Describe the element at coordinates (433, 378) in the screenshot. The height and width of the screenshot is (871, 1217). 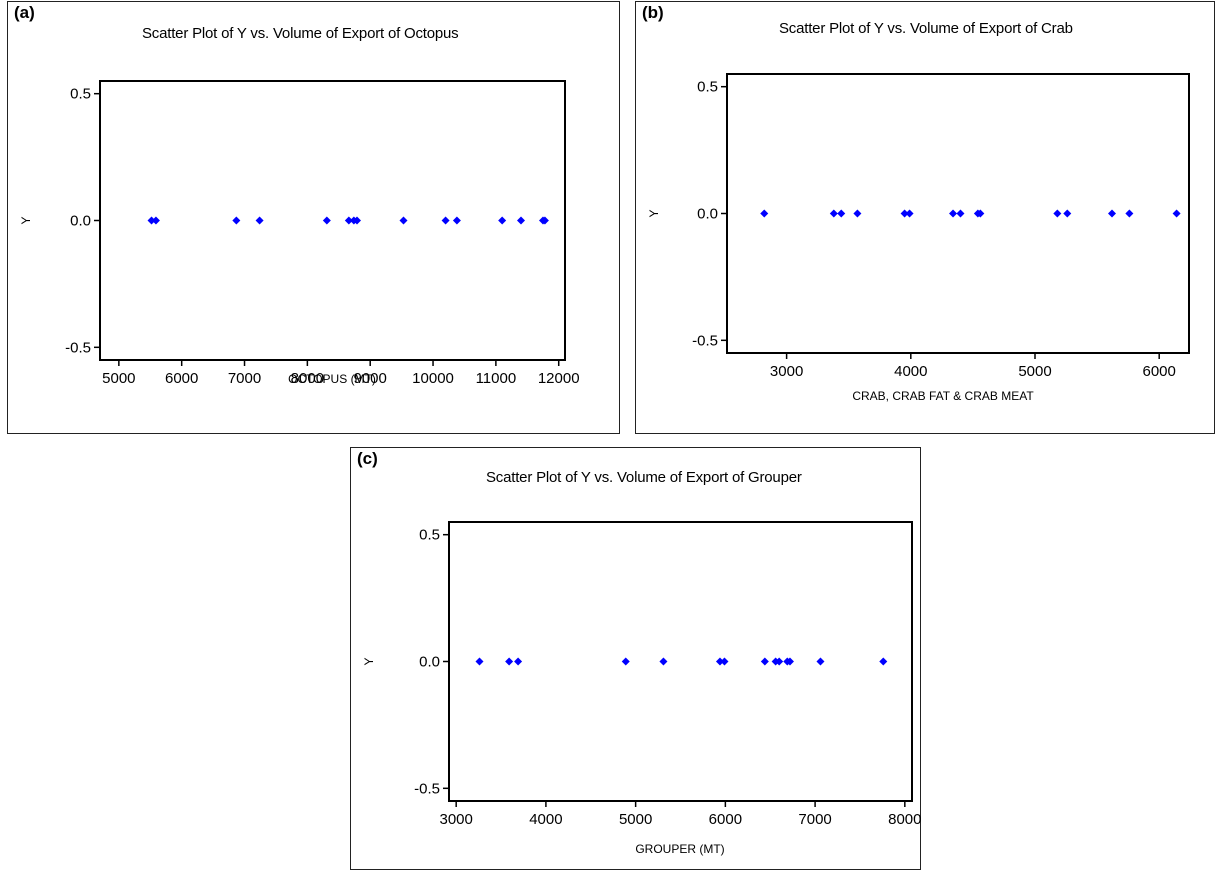
I see `x-tick-label: 10000` at that location.